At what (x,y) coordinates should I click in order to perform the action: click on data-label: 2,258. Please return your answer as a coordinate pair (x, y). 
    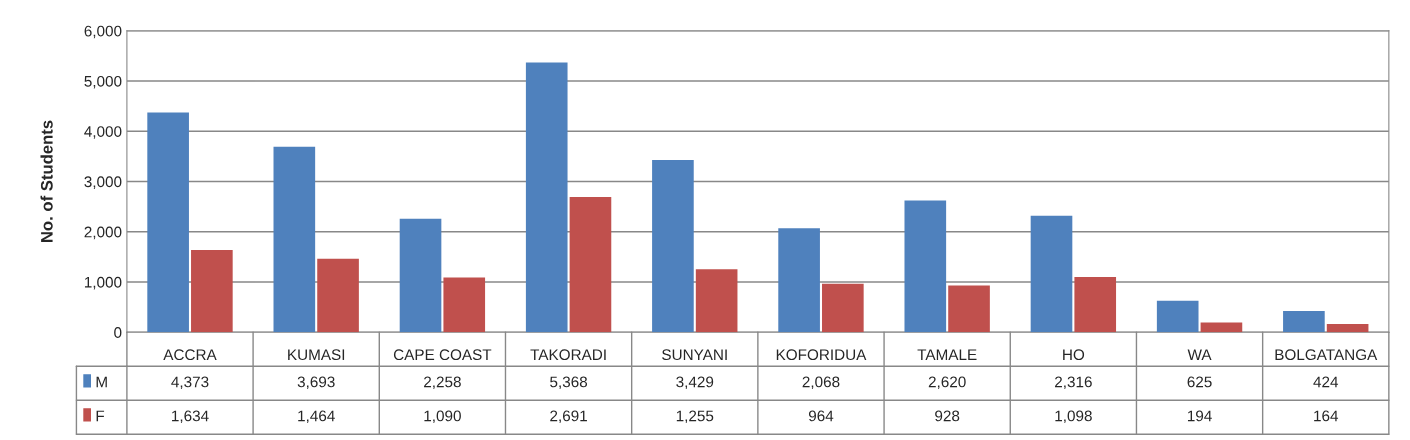
    Looking at the image, I should click on (442, 383).